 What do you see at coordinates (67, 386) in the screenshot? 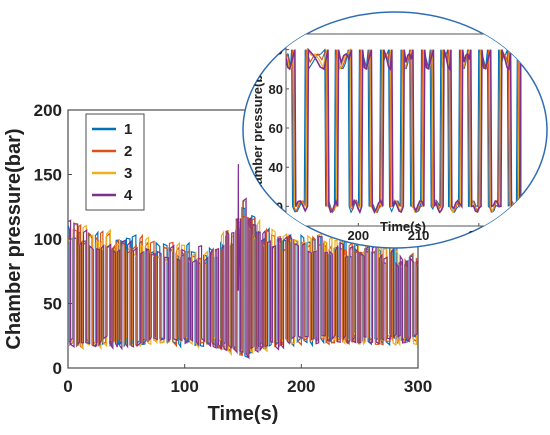
I see `x-tick-label: 0` at bounding box center [67, 386].